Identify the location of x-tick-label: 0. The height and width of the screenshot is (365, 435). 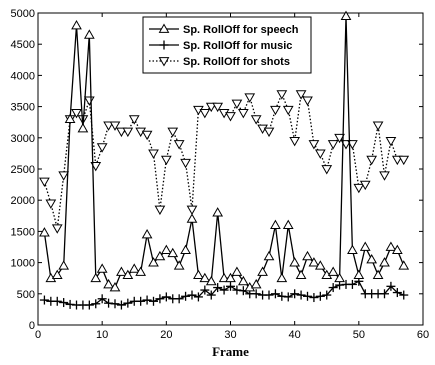
(38, 335).